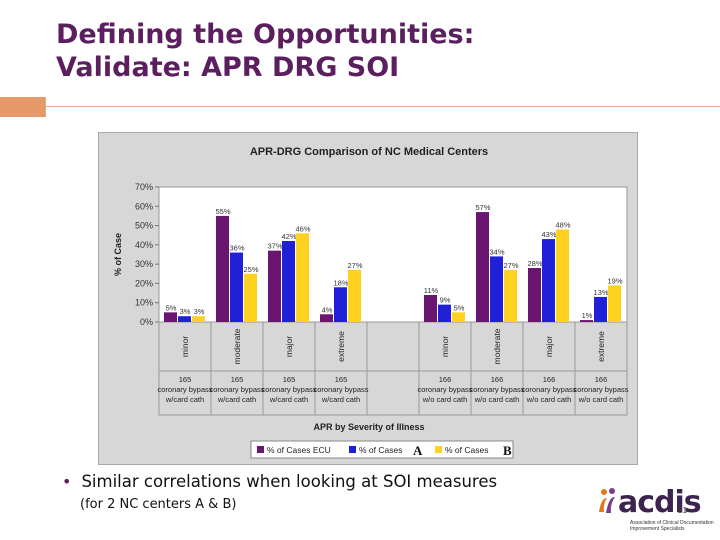 Image resolution: width=720 pixels, height=540 pixels. I want to click on bar-data-label: 46%, so click(302, 228).